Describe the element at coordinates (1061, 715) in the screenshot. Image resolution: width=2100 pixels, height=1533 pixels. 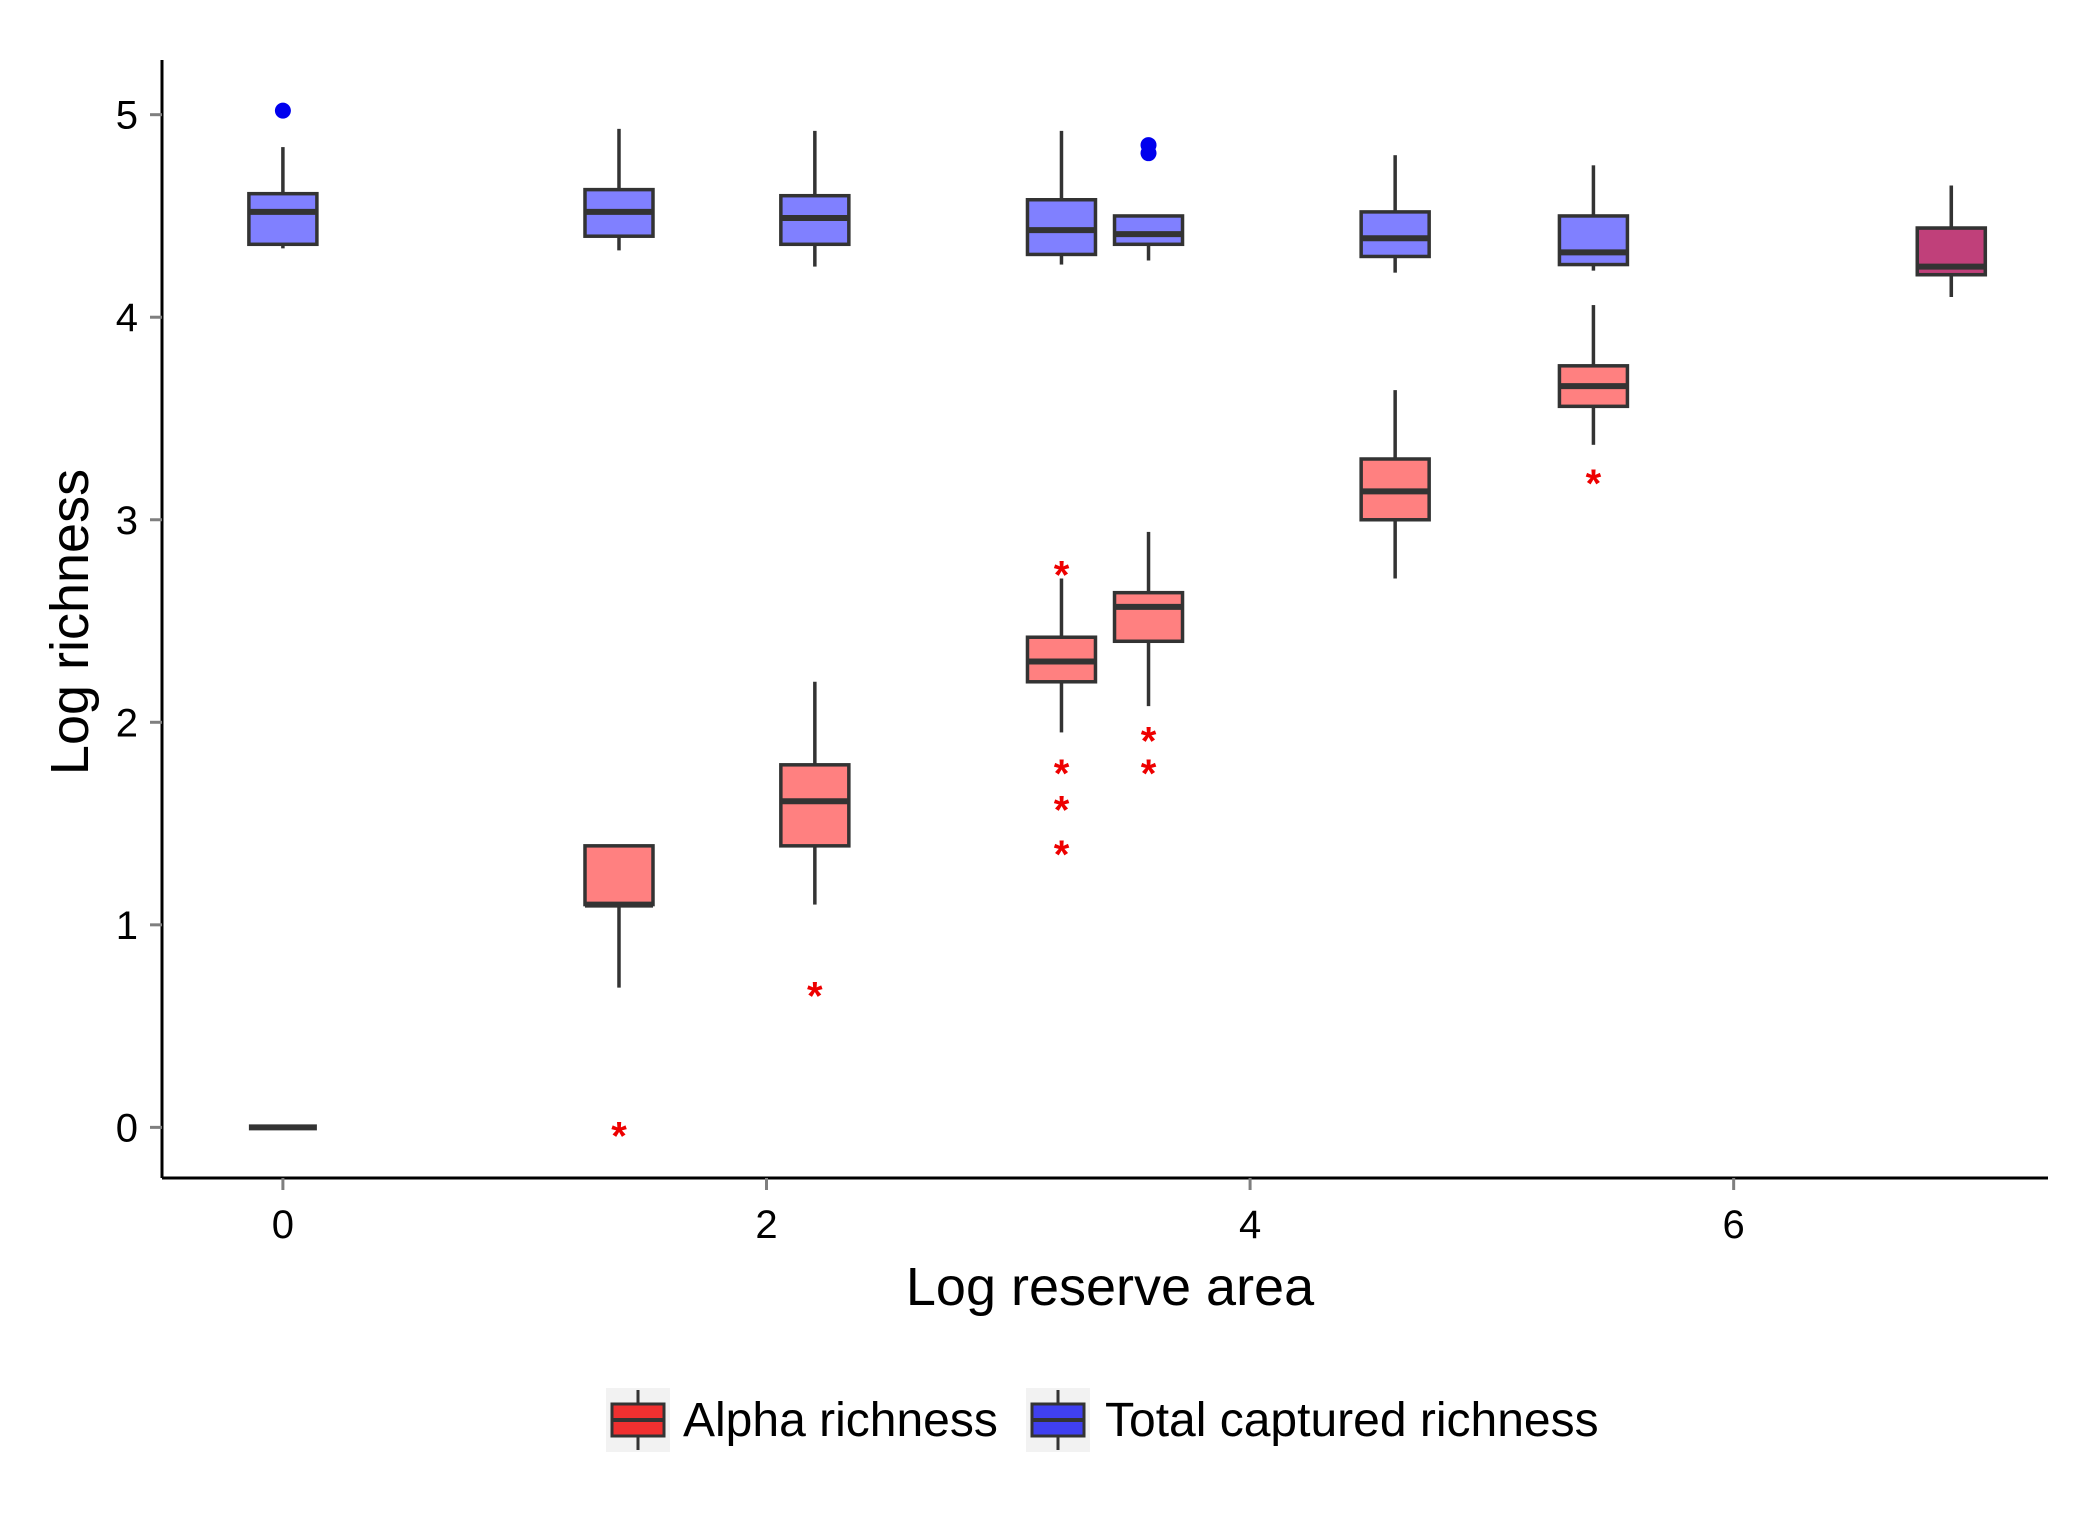
I see `alpha-box: ****` at that location.